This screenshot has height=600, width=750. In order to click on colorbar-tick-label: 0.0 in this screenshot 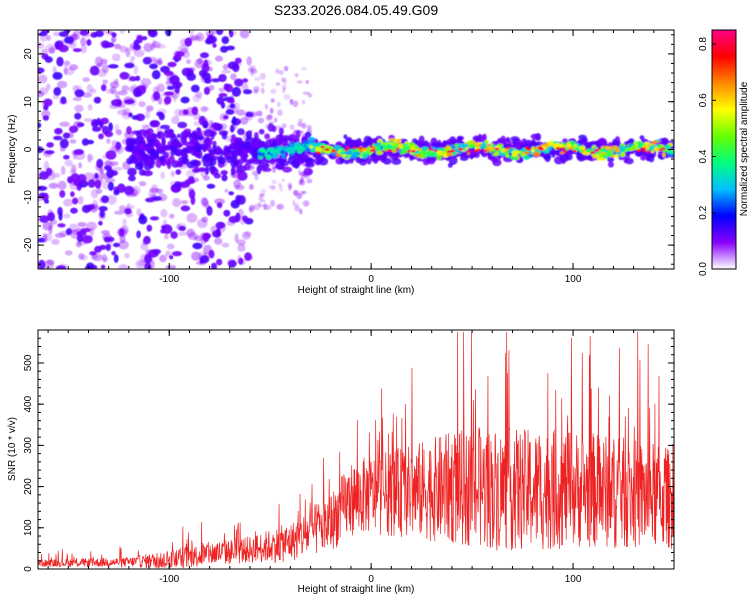, I will do `click(703, 269)`.